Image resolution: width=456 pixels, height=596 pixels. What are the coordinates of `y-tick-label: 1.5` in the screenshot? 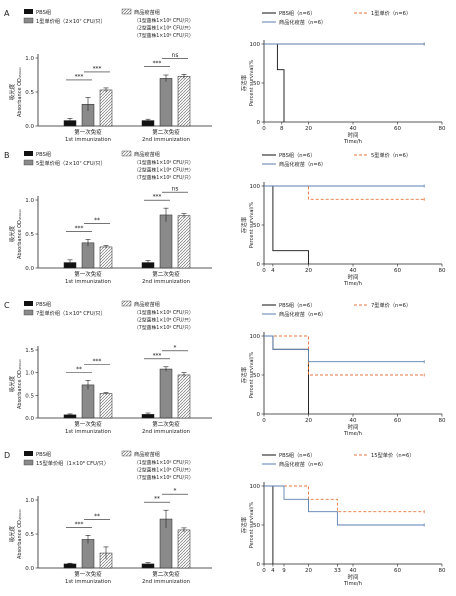 It's located at (29, 351).